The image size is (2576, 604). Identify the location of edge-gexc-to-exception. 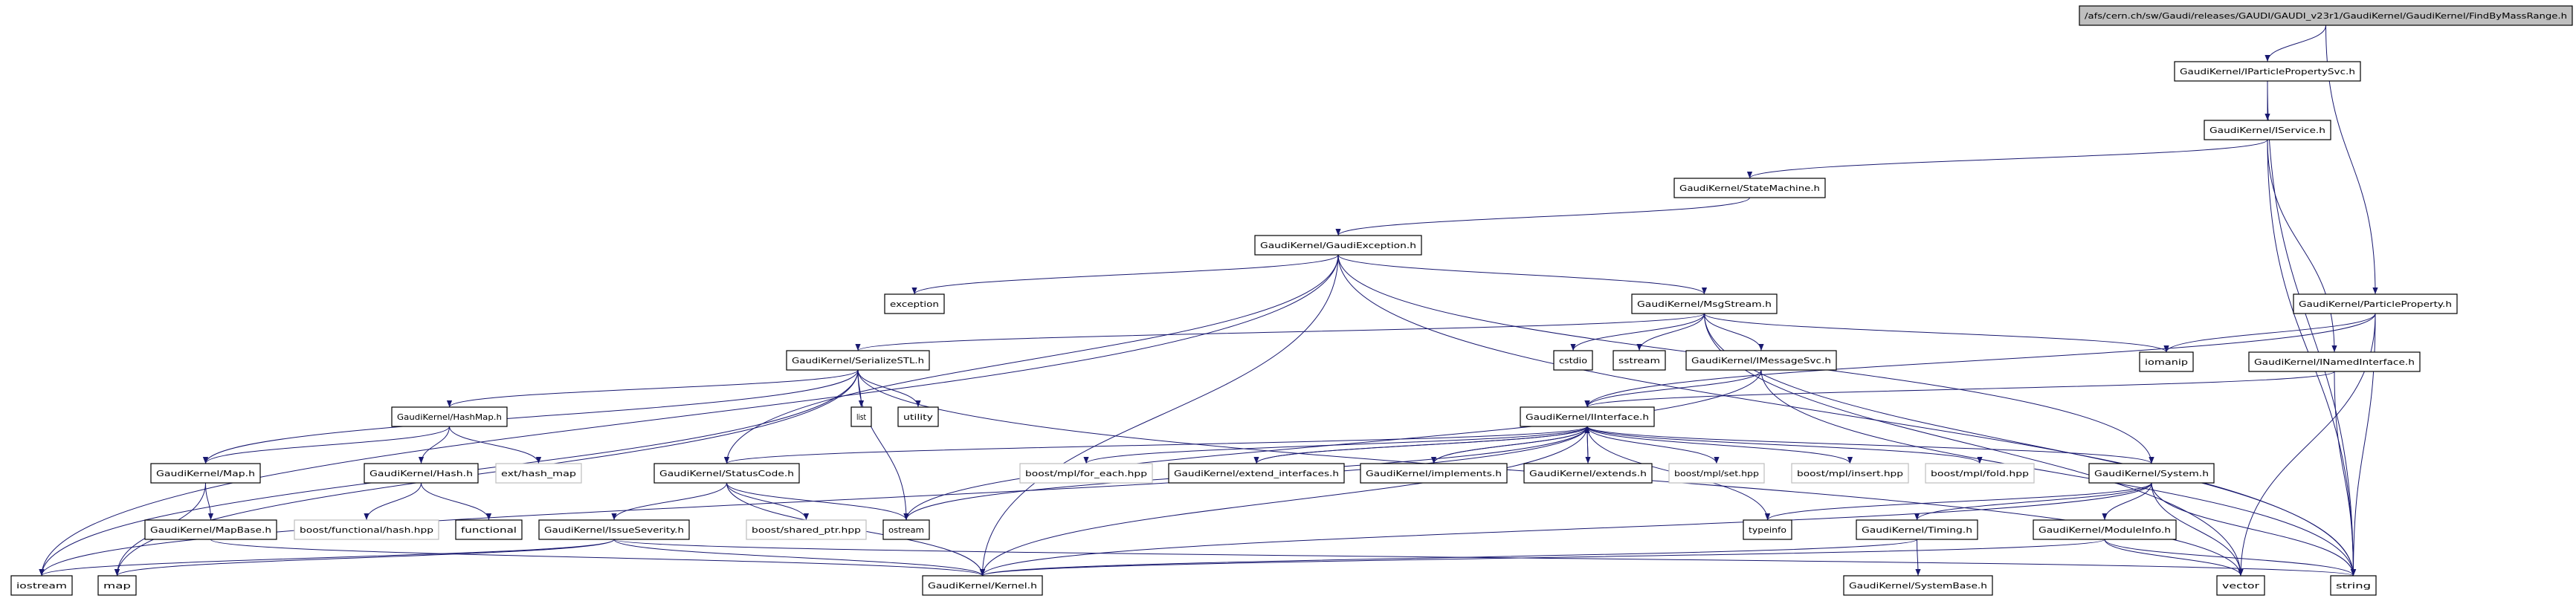
(1125, 274).